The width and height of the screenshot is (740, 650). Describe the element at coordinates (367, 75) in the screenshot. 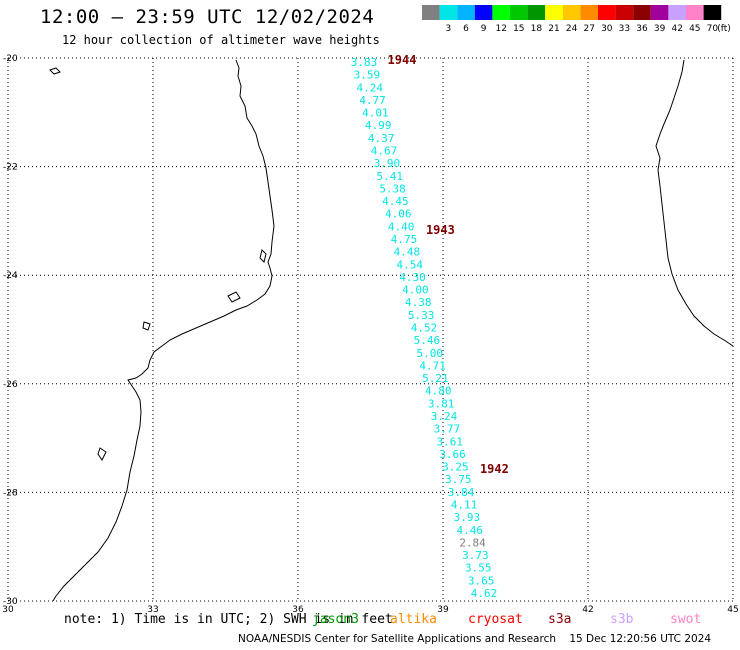

I see `swh-value: 3.59` at that location.